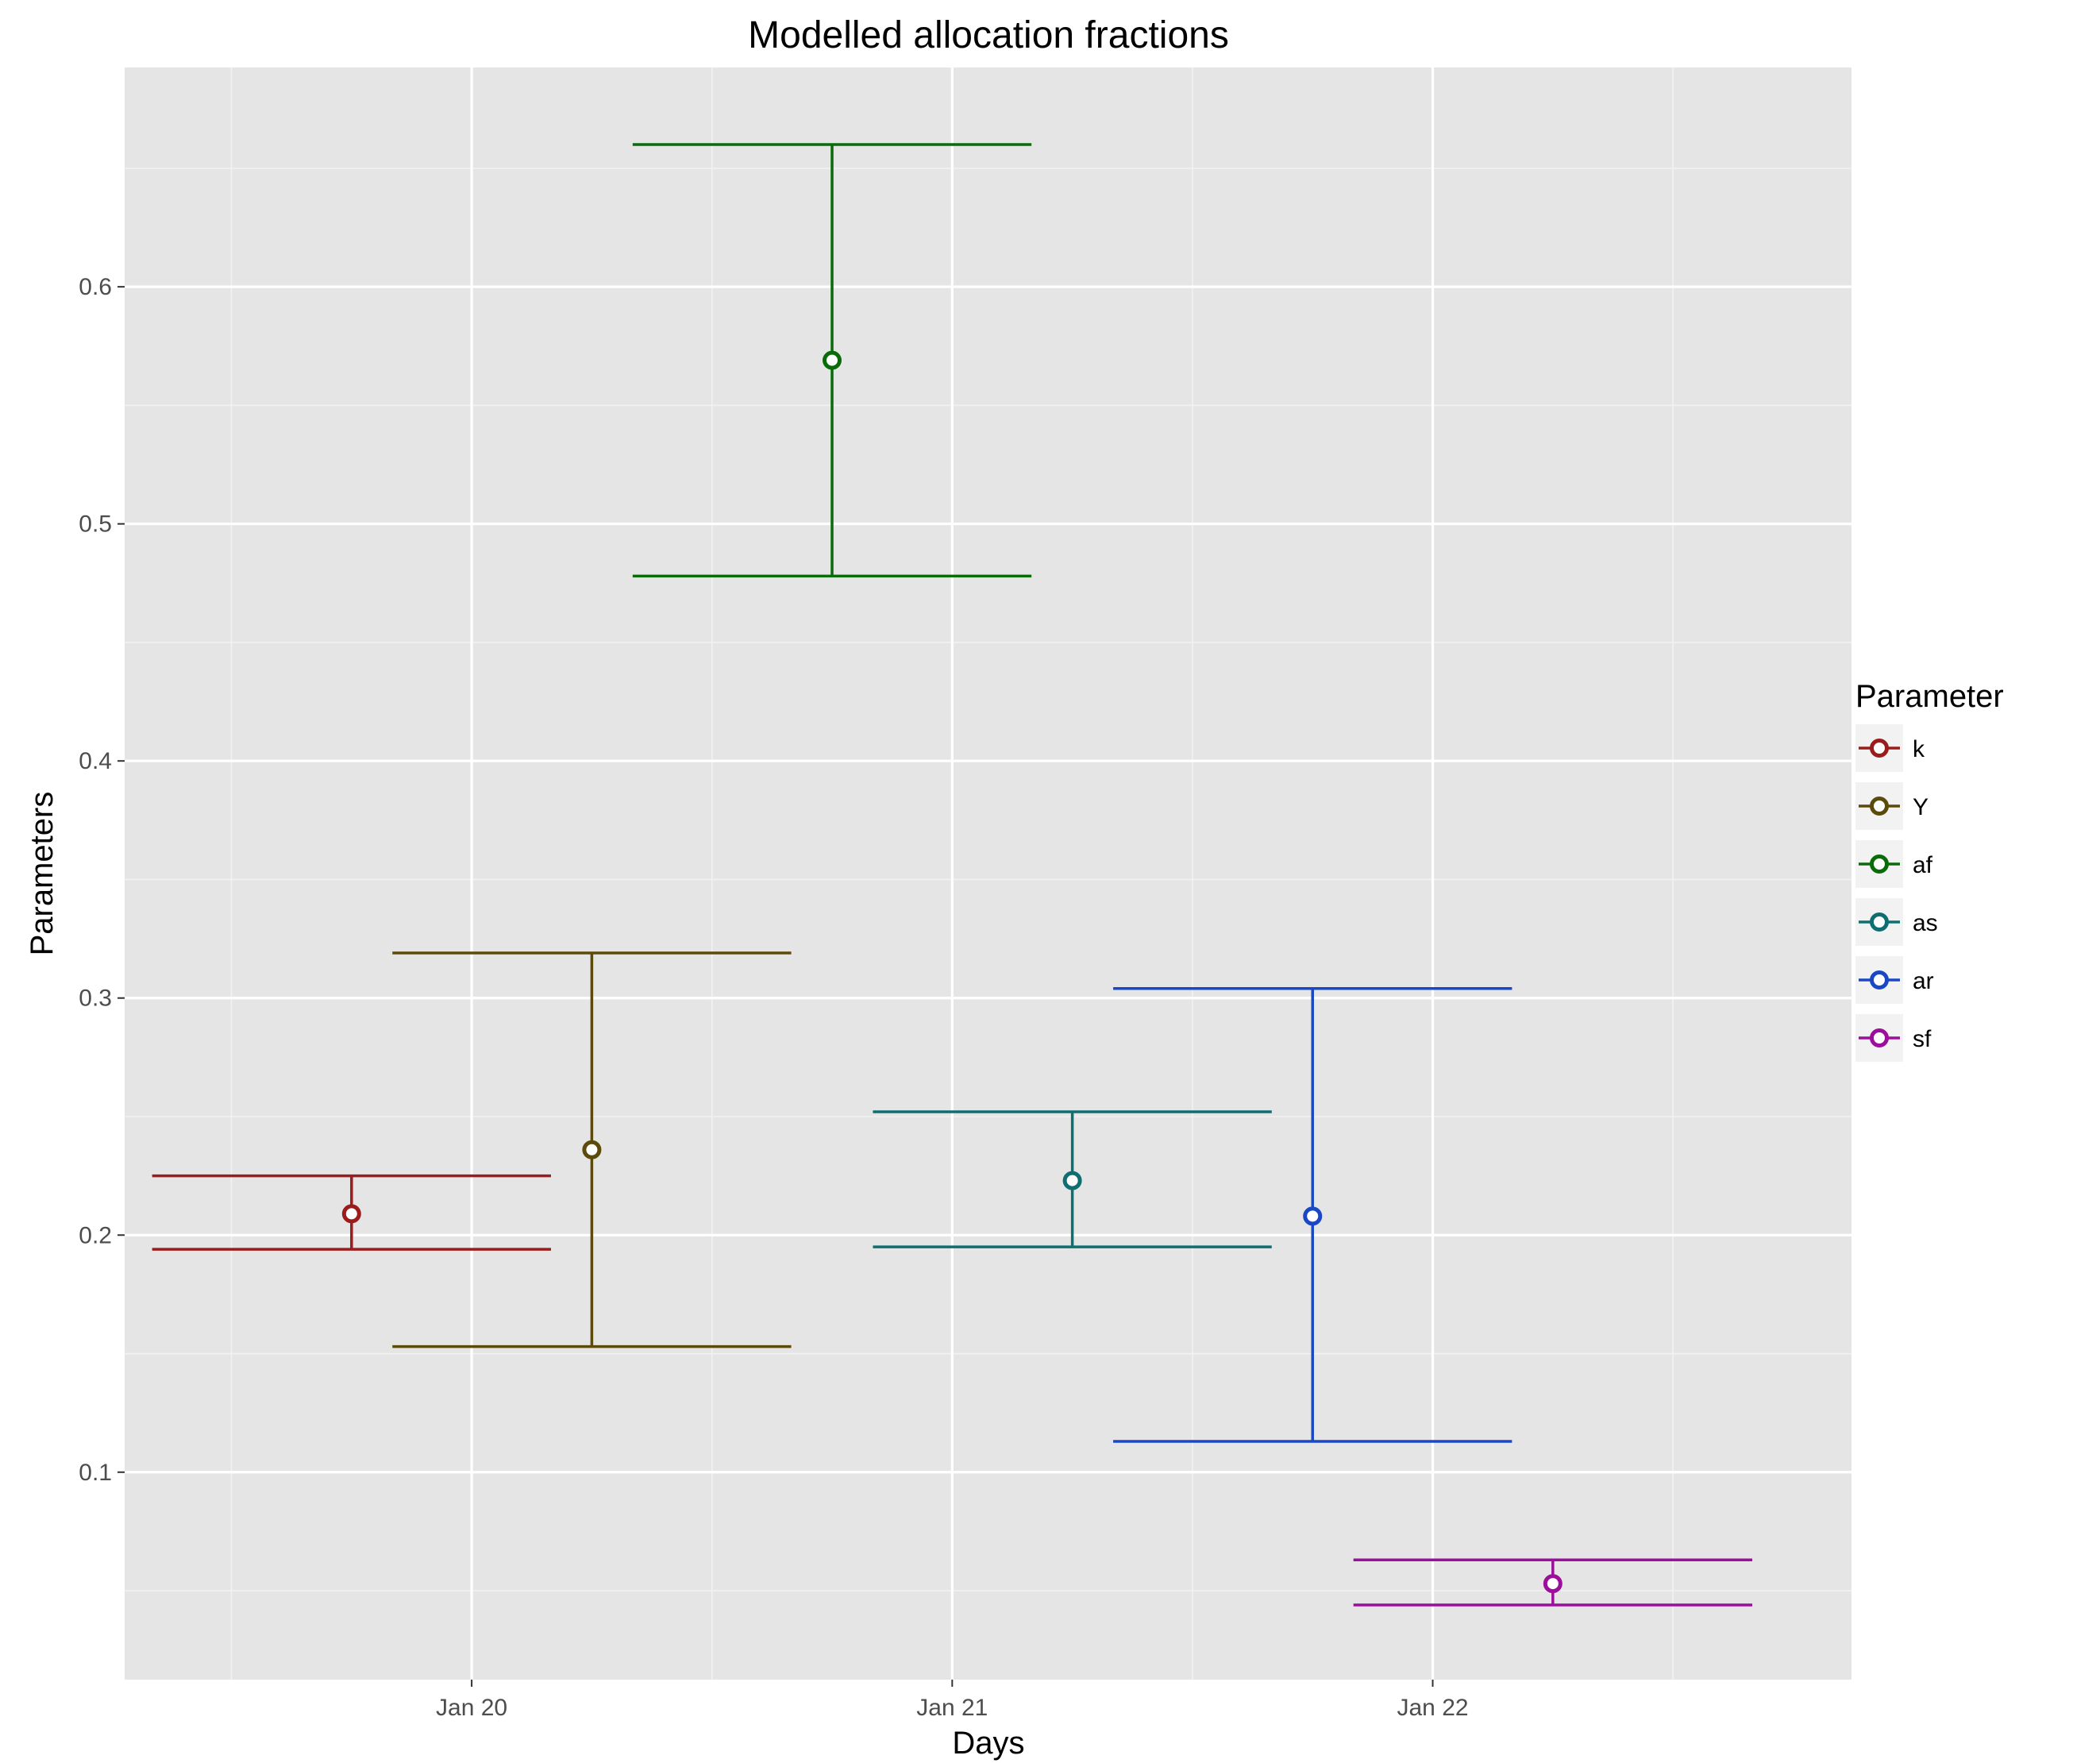 The image size is (2100, 1763). I want to click on y-tick-label: 0.1, so click(95, 1473).